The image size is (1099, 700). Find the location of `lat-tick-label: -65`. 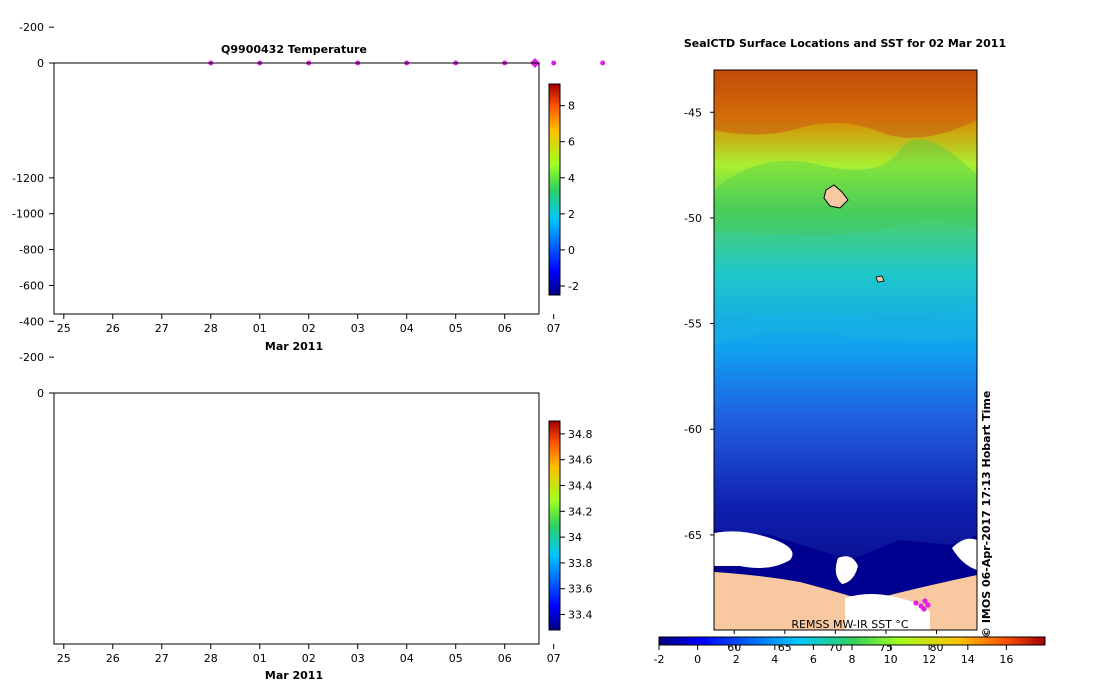

lat-tick-label: -65 is located at coordinates (693, 535).